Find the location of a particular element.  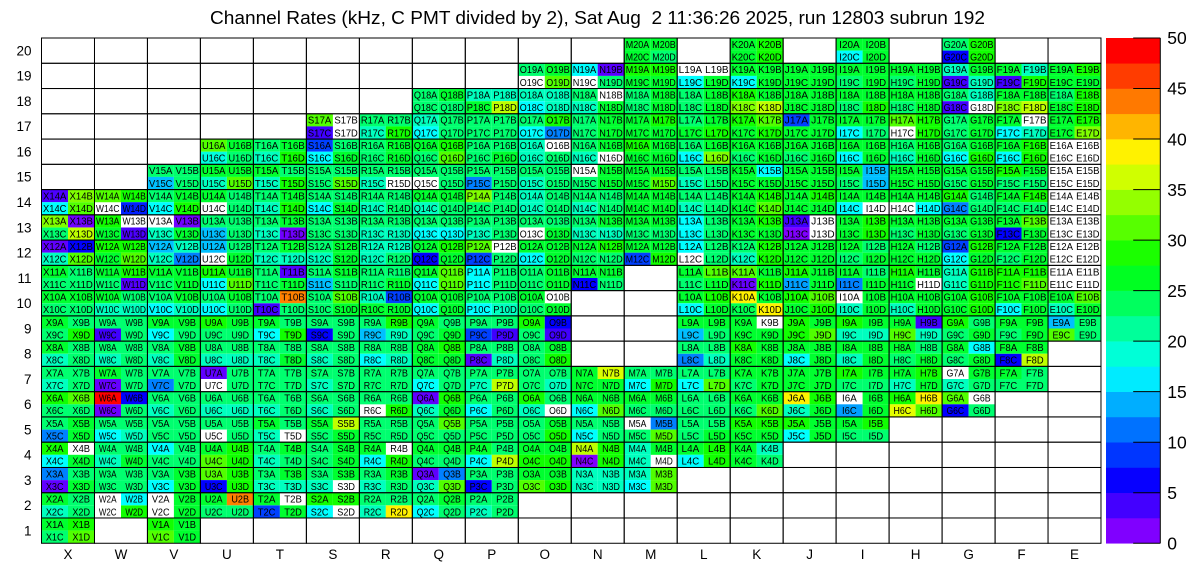

svg-text: P15D is located at coordinates (504, 184).